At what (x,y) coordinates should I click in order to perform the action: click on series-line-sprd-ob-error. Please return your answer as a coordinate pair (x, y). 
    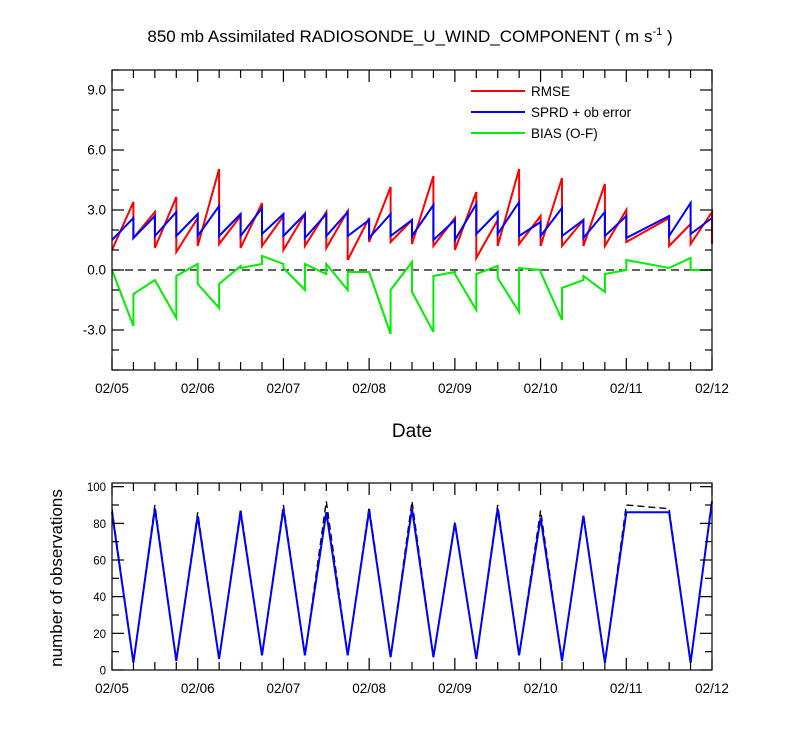
    Looking at the image, I should click on (412, 221).